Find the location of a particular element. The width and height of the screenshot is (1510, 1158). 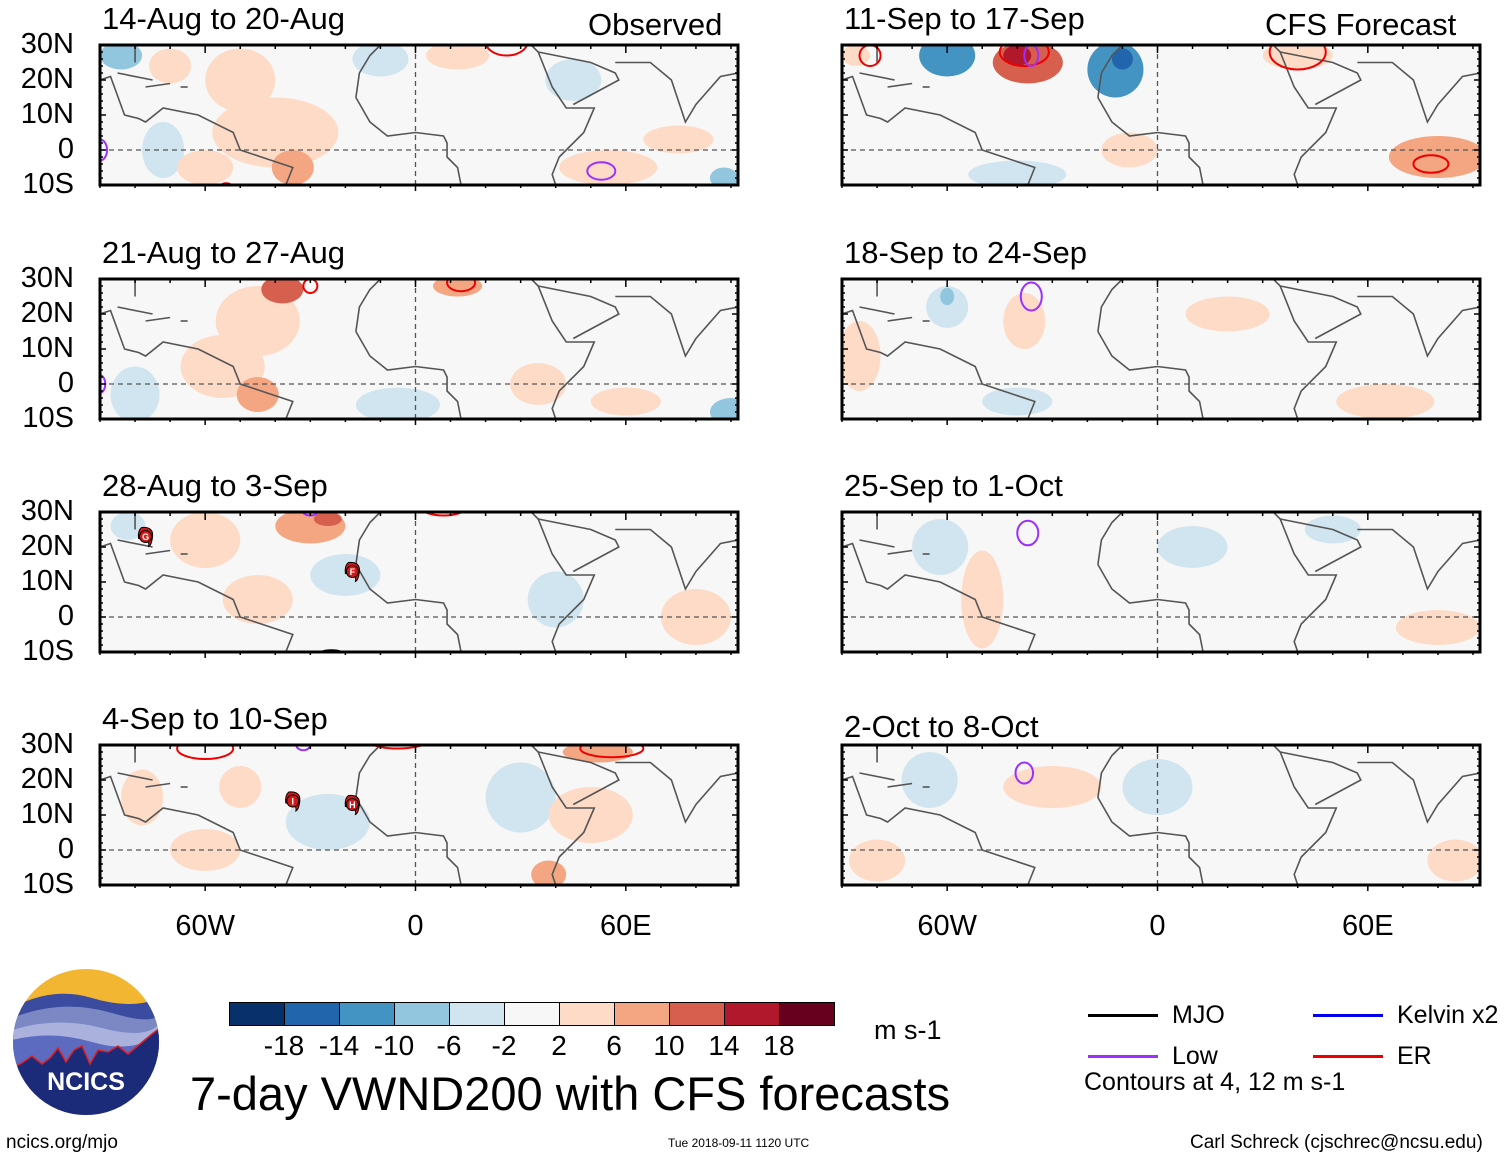

tropical-storm-icon: I is located at coordinates (293, 801).